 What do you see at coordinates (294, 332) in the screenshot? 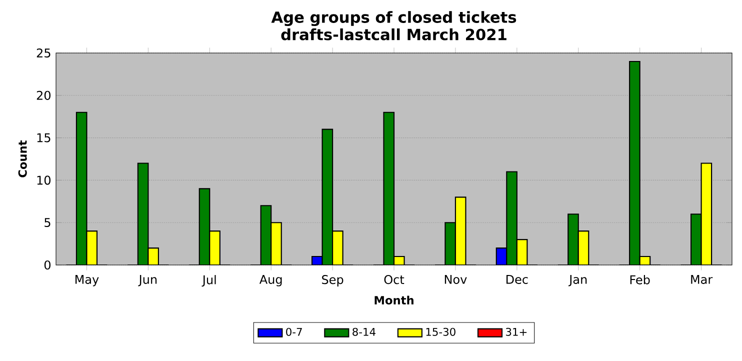
I see `legend-label: 0-7` at bounding box center [294, 332].